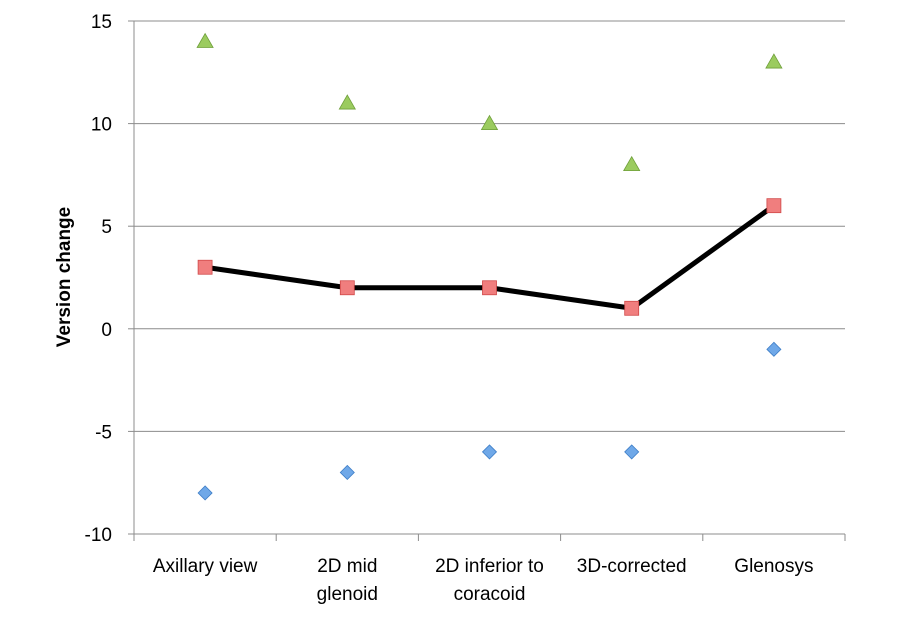  Describe the element at coordinates (489, 102) in the screenshot. I see `series-triangle` at that location.